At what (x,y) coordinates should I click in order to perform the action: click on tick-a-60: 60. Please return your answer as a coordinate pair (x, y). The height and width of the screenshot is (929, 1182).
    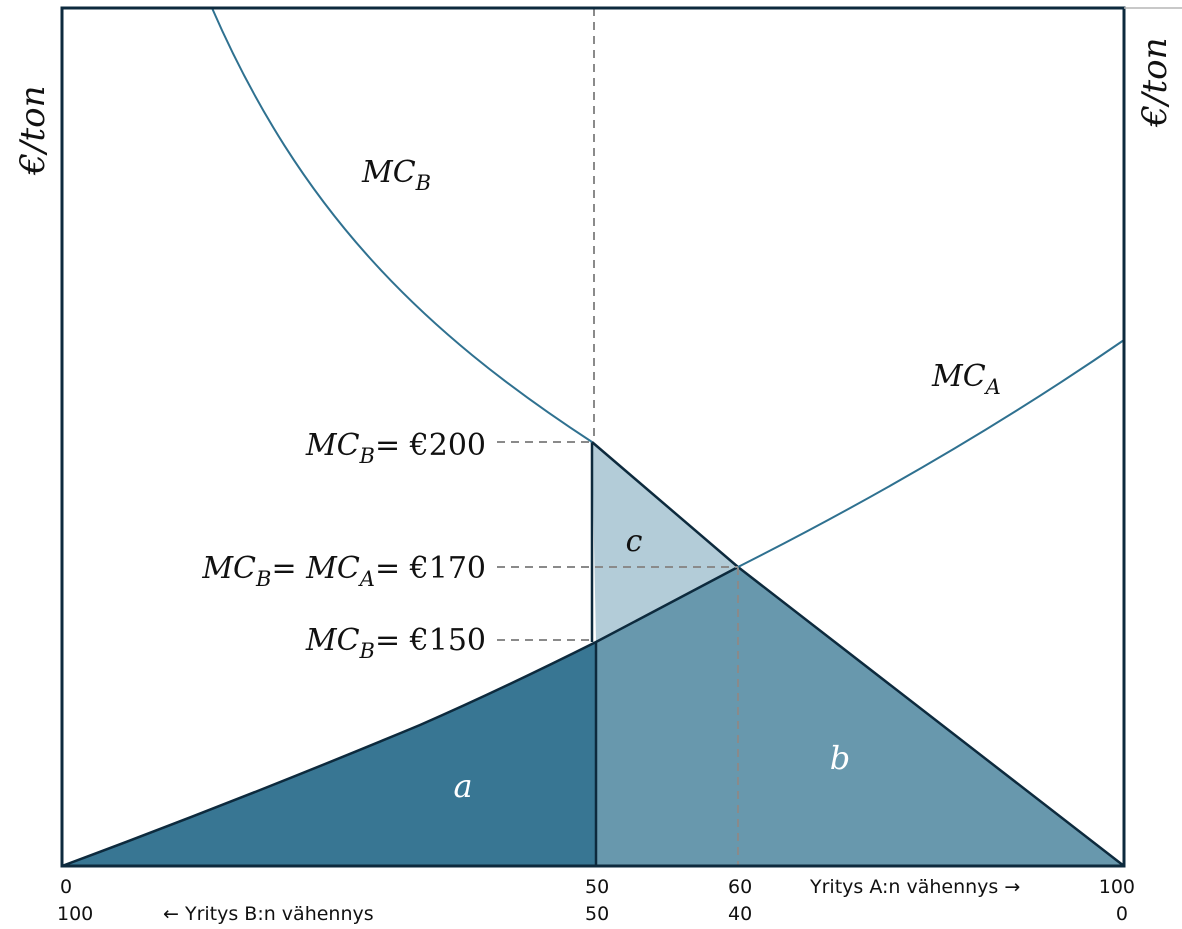
    Looking at the image, I should click on (740, 887).